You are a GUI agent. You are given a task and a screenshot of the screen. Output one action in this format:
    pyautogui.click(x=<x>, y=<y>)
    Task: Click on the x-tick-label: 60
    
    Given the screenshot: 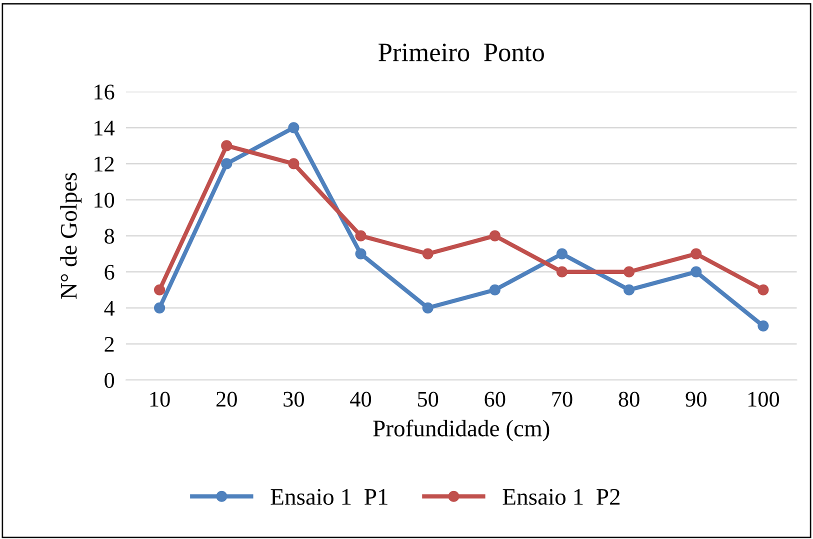 What is the action you would take?
    pyautogui.click(x=495, y=399)
    